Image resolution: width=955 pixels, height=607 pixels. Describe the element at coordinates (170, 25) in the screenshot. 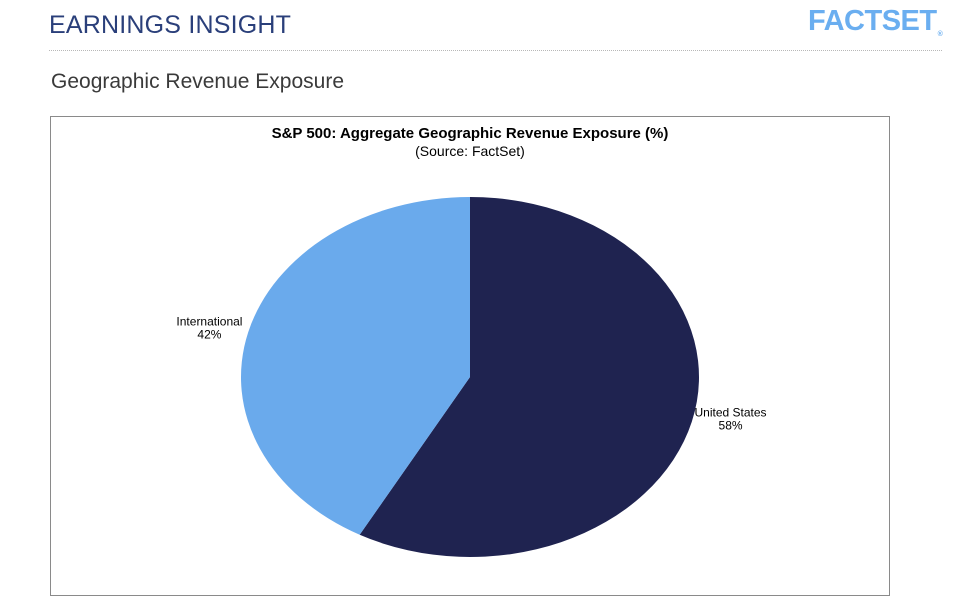

I see `page-title: EARNINGS INSIGHT` at that location.